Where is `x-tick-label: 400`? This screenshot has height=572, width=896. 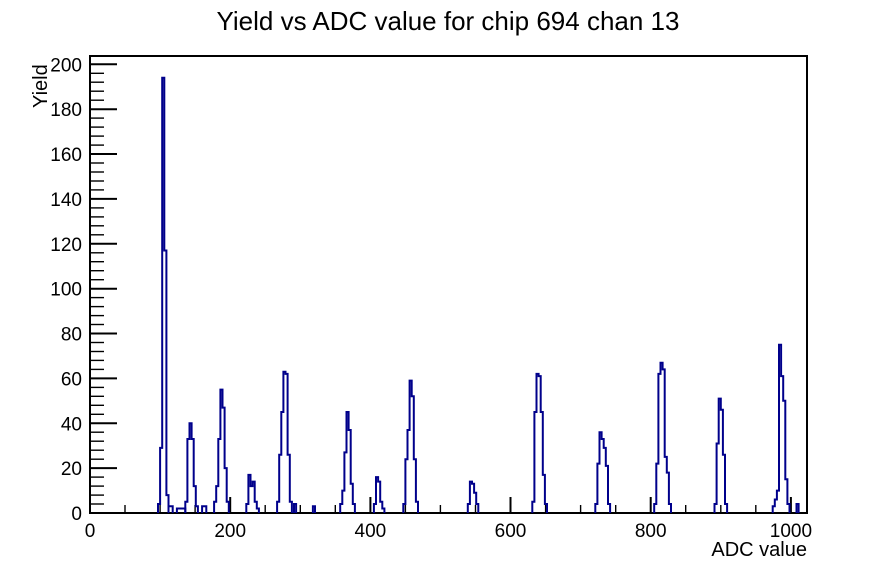
x-tick-label: 400 is located at coordinates (371, 531).